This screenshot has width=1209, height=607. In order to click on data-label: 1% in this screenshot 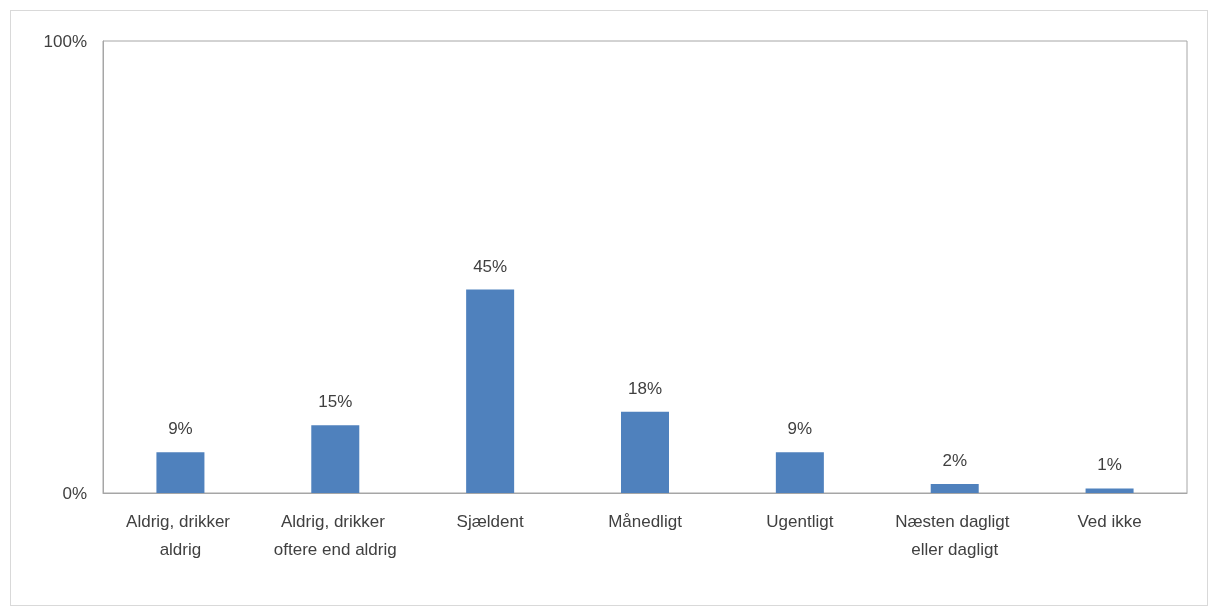, I will do `click(1109, 465)`.